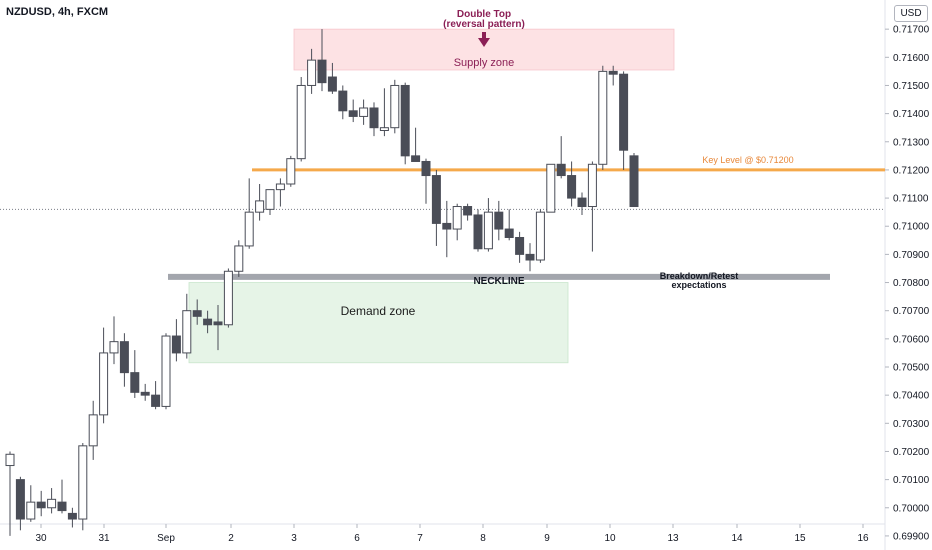 The image size is (932, 550). What do you see at coordinates (911, 13) in the screenshot?
I see `currency-selector: USD` at bounding box center [911, 13].